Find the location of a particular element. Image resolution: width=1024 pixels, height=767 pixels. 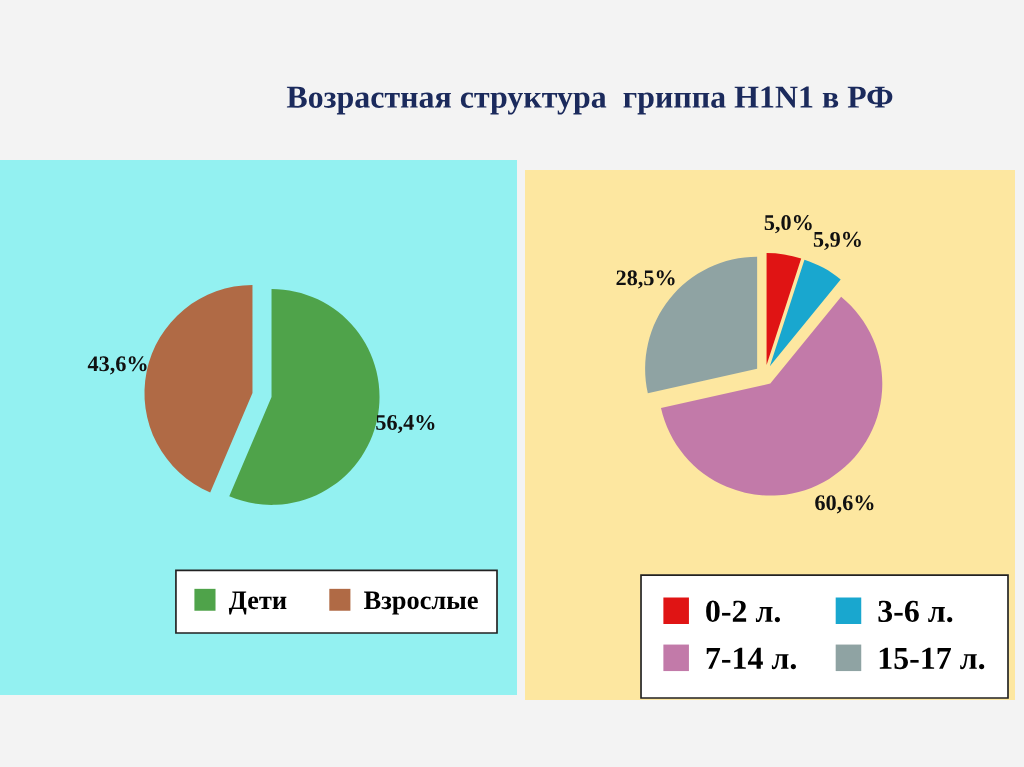

data-label: 5,9% is located at coordinates (837, 241).